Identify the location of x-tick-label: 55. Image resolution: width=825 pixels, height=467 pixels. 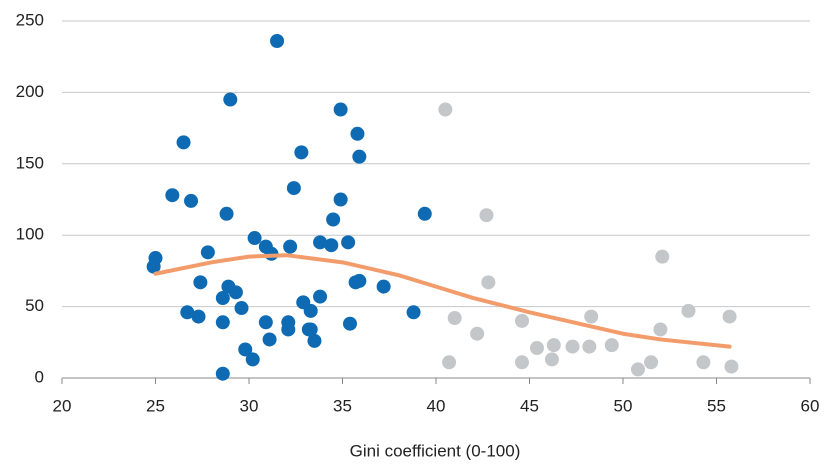
(716, 405).